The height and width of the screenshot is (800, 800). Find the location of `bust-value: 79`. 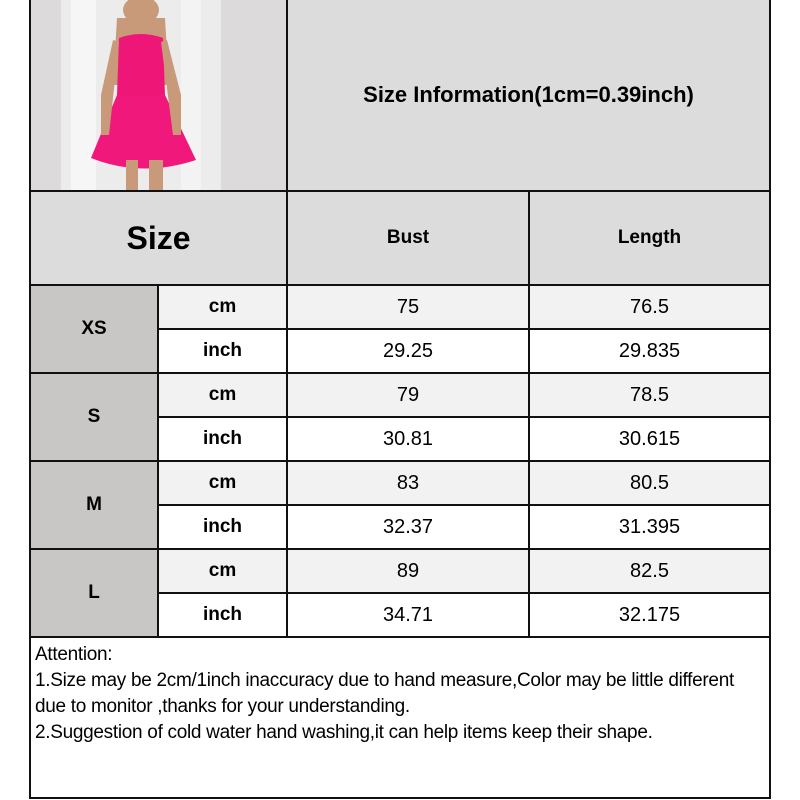

bust-value: 79 is located at coordinates (408, 395).